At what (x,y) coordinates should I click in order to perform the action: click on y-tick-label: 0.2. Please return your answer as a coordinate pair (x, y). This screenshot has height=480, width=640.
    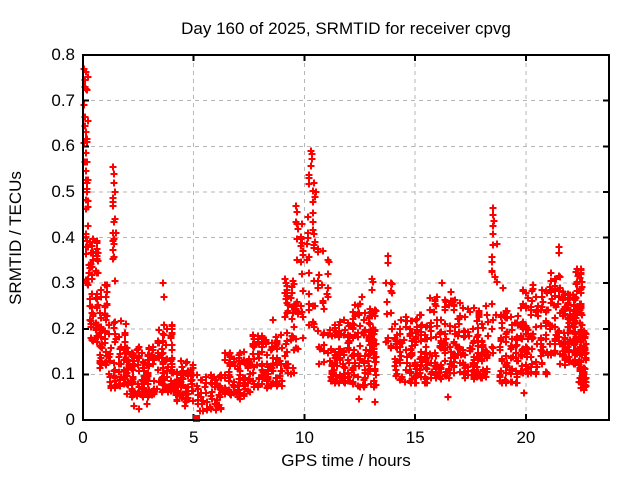
    Looking at the image, I should click on (63, 328).